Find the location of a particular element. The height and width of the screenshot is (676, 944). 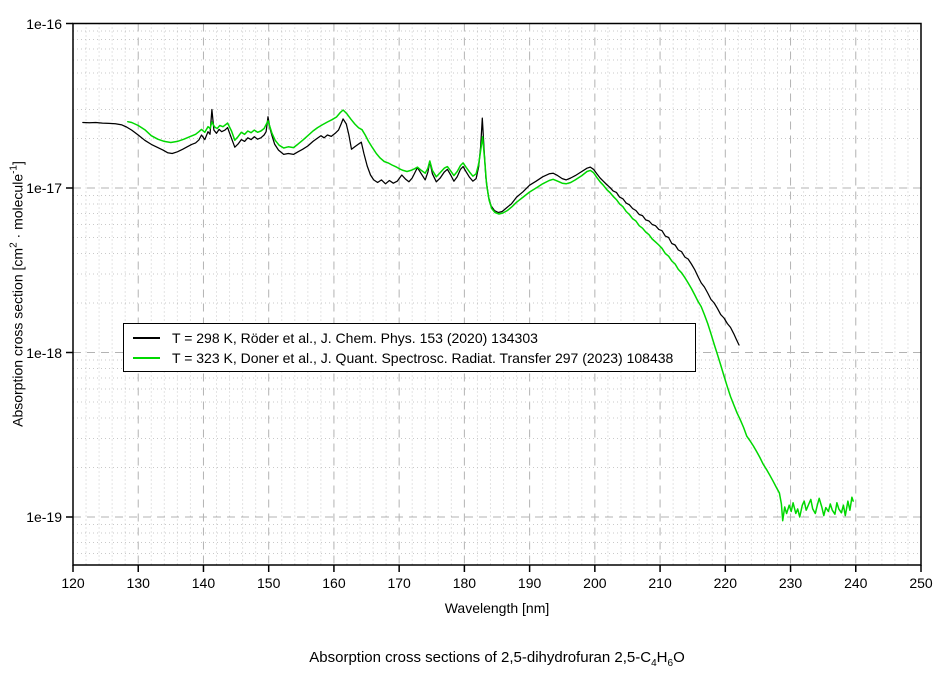

y-tick-label: 1e-18 is located at coordinates (44, 352).